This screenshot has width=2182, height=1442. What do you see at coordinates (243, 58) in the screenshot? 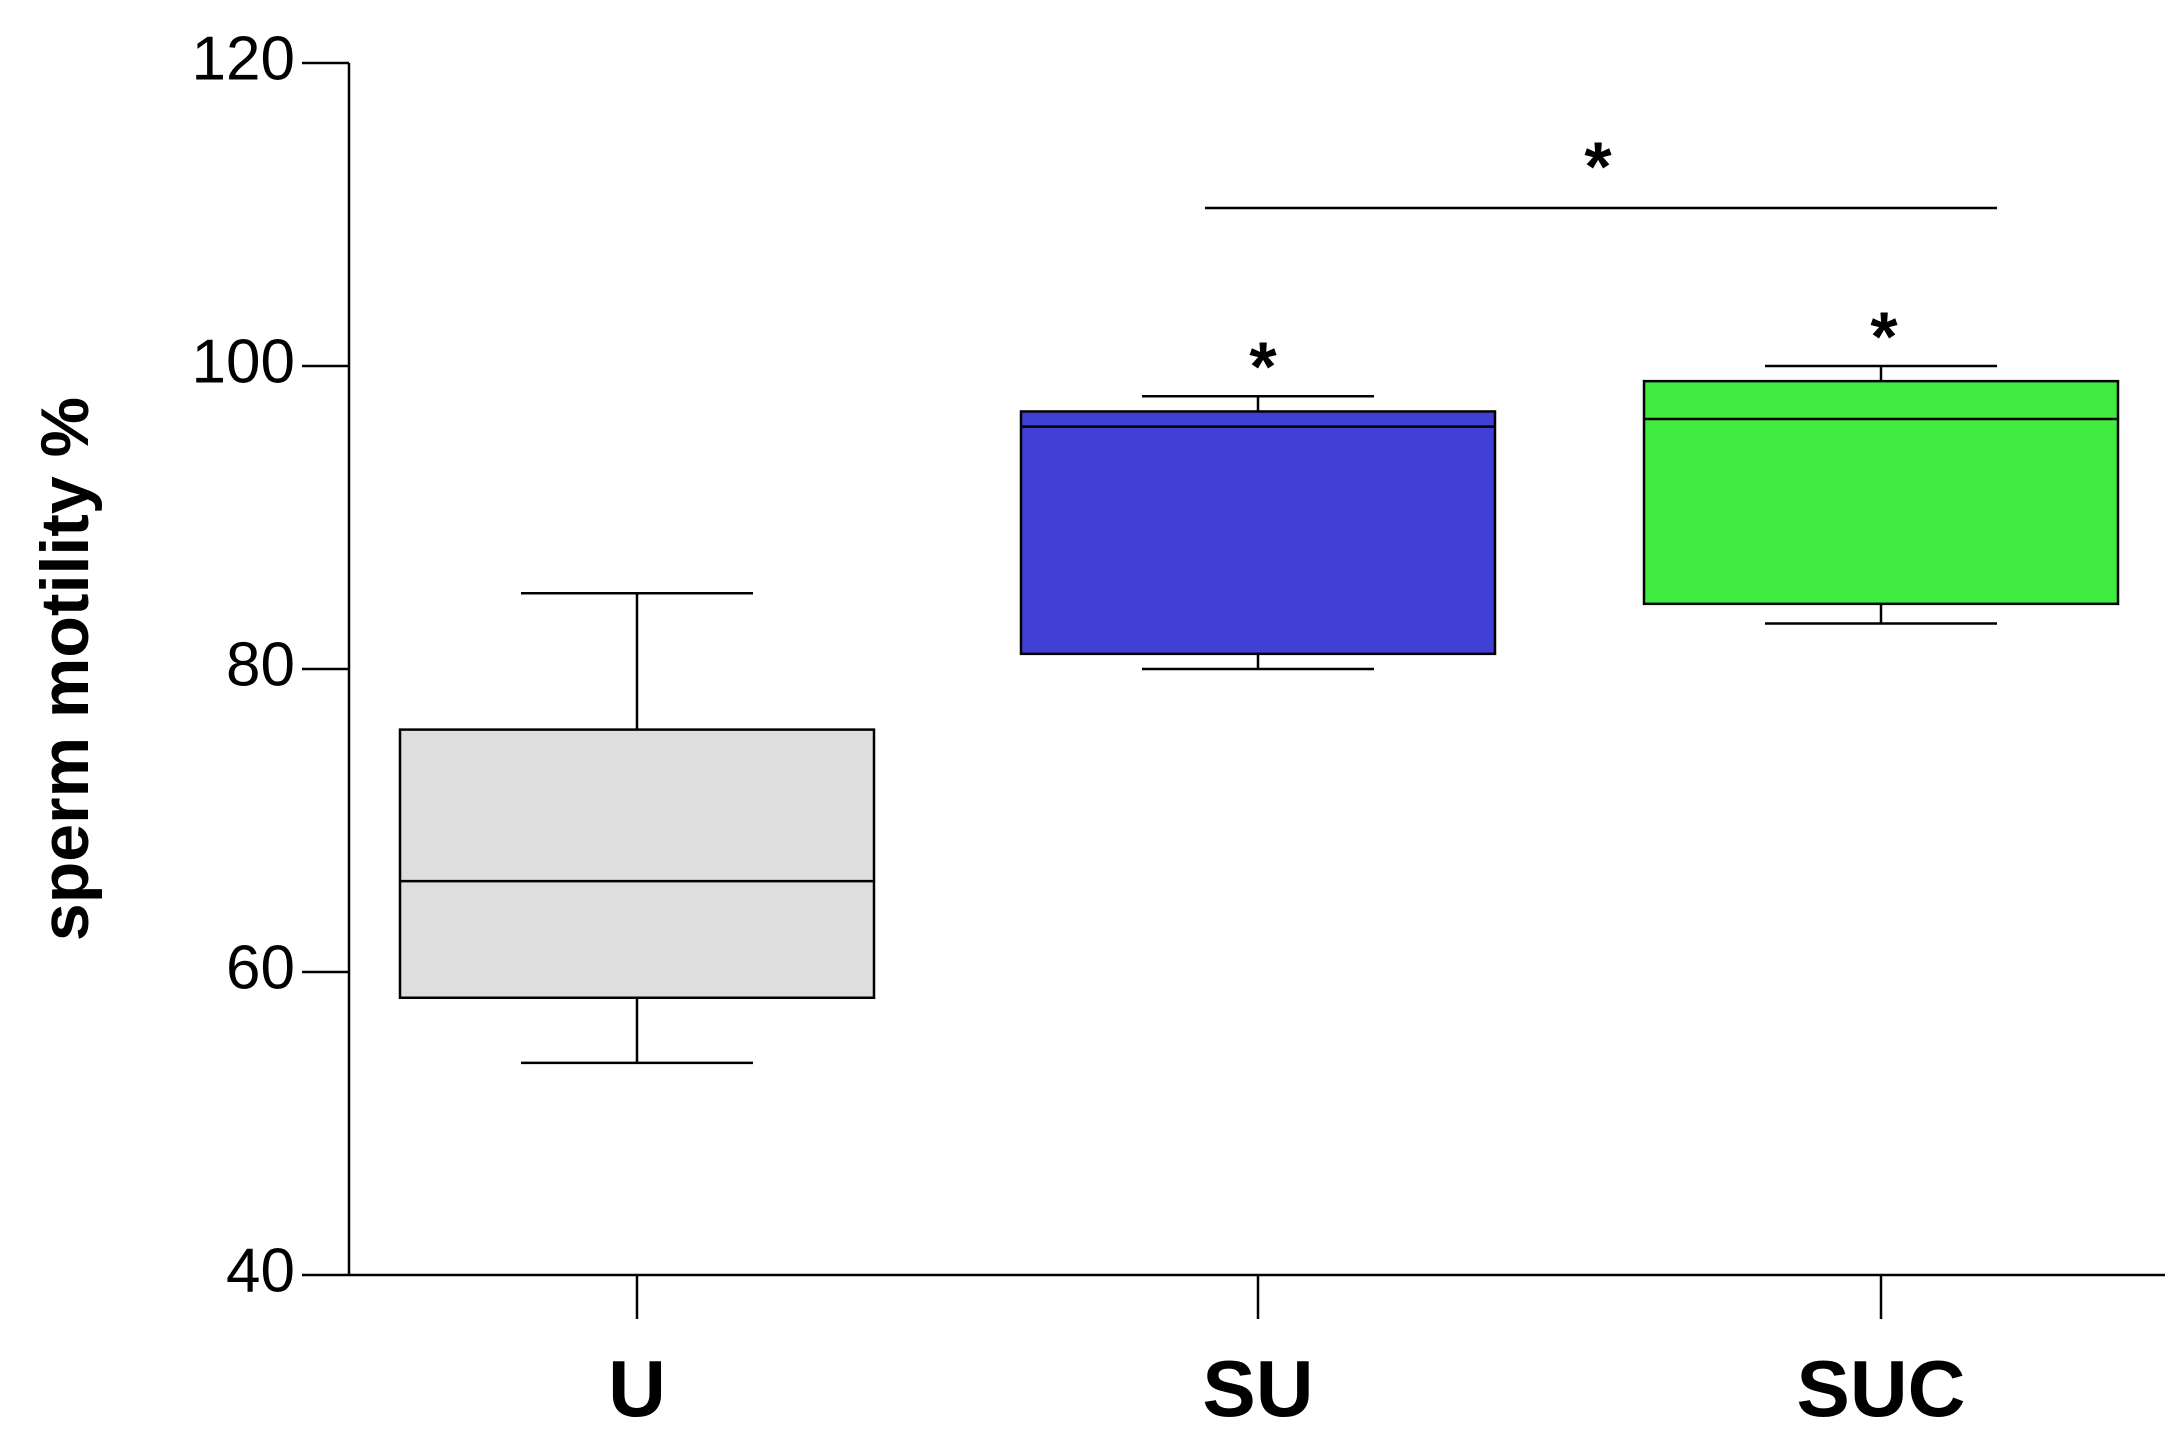
I see `y-tick-label: 120` at bounding box center [243, 58].